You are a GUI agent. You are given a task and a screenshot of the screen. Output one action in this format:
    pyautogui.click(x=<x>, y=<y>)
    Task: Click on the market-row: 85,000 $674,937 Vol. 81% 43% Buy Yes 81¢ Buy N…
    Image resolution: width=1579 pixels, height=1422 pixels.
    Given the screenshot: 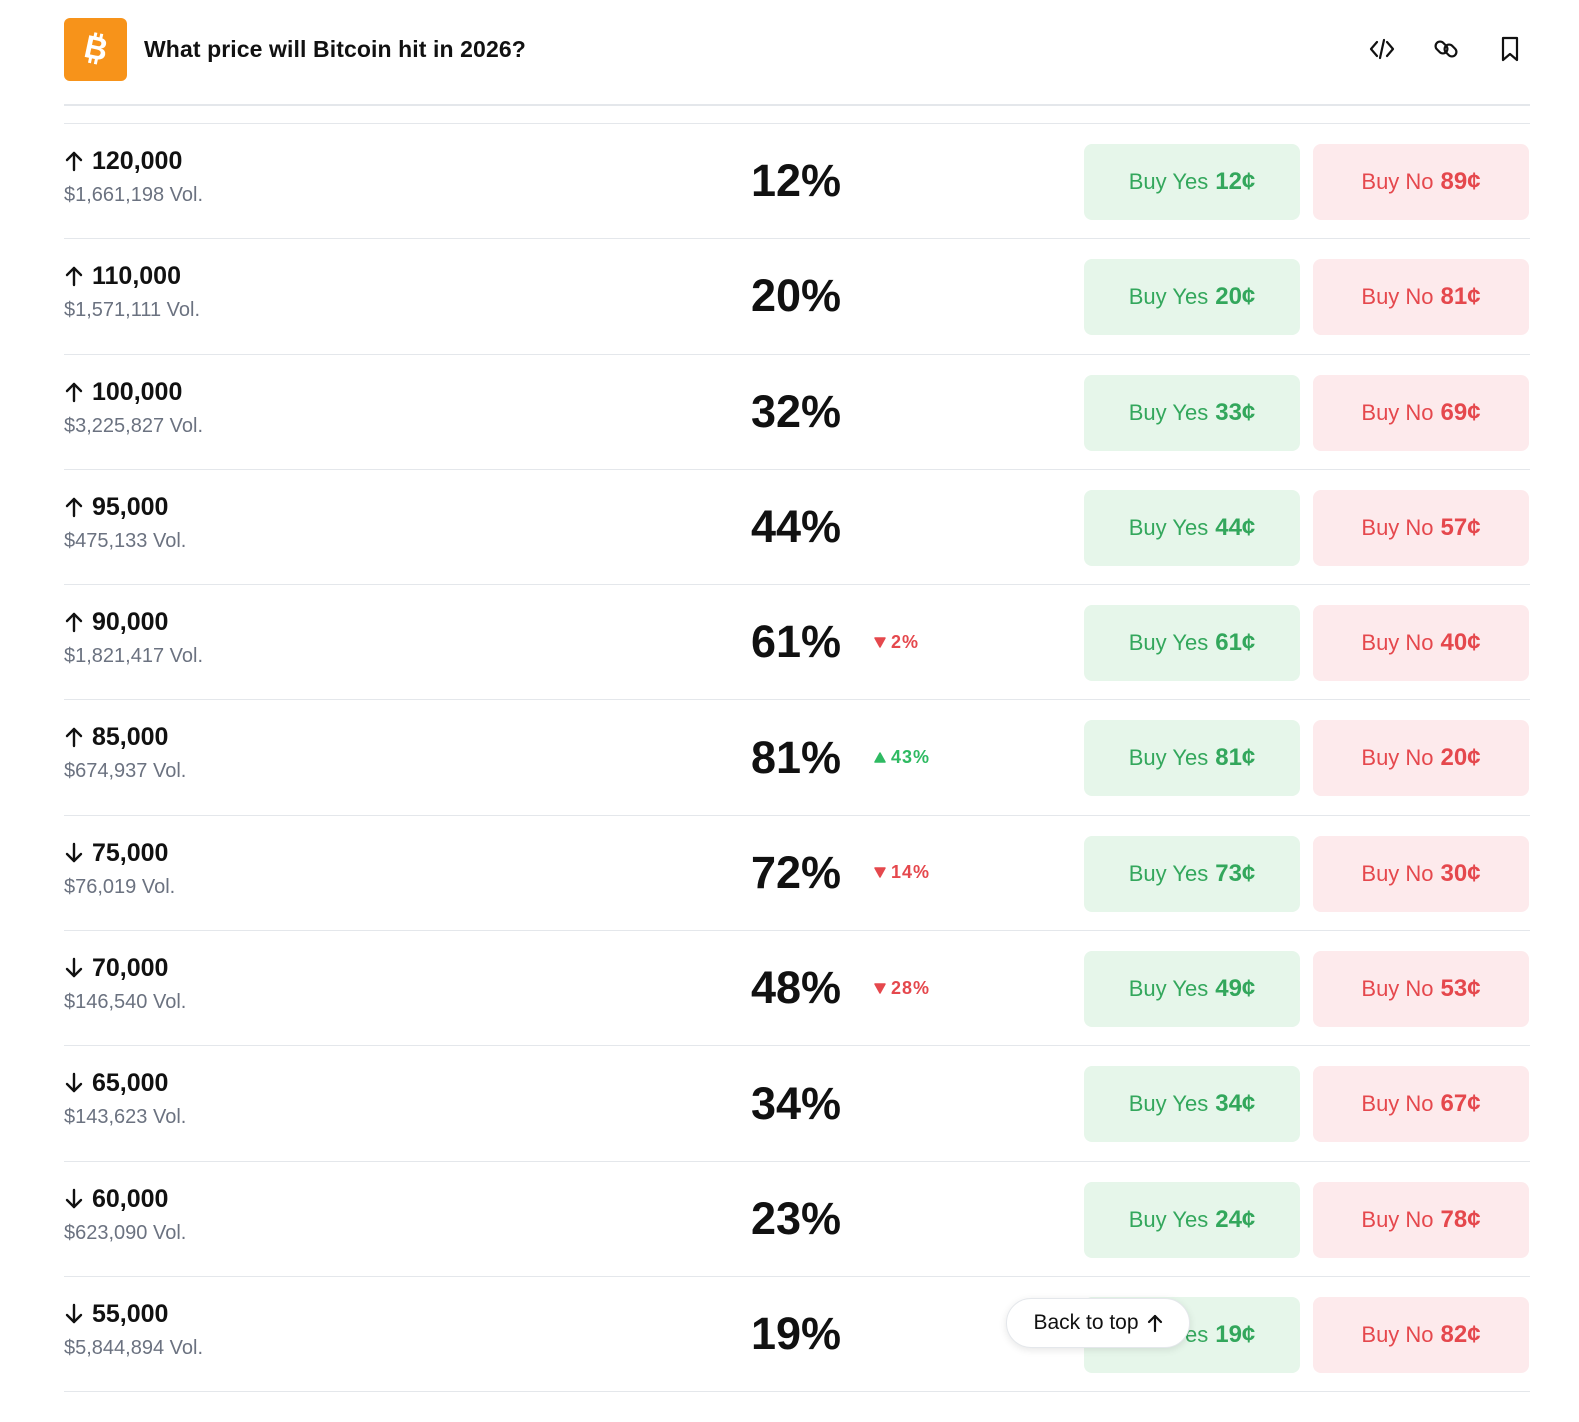 What is the action you would take?
    pyautogui.click(x=797, y=758)
    